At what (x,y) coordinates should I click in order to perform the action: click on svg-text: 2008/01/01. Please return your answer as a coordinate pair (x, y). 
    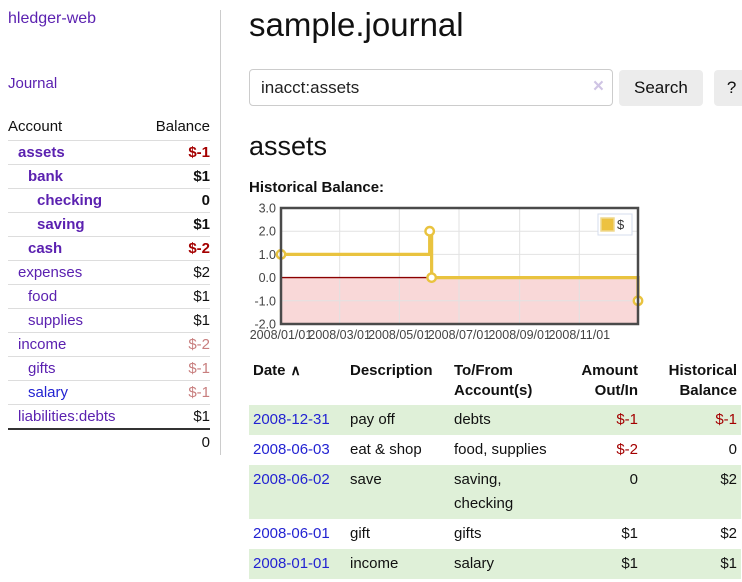
    Looking at the image, I should click on (281, 335).